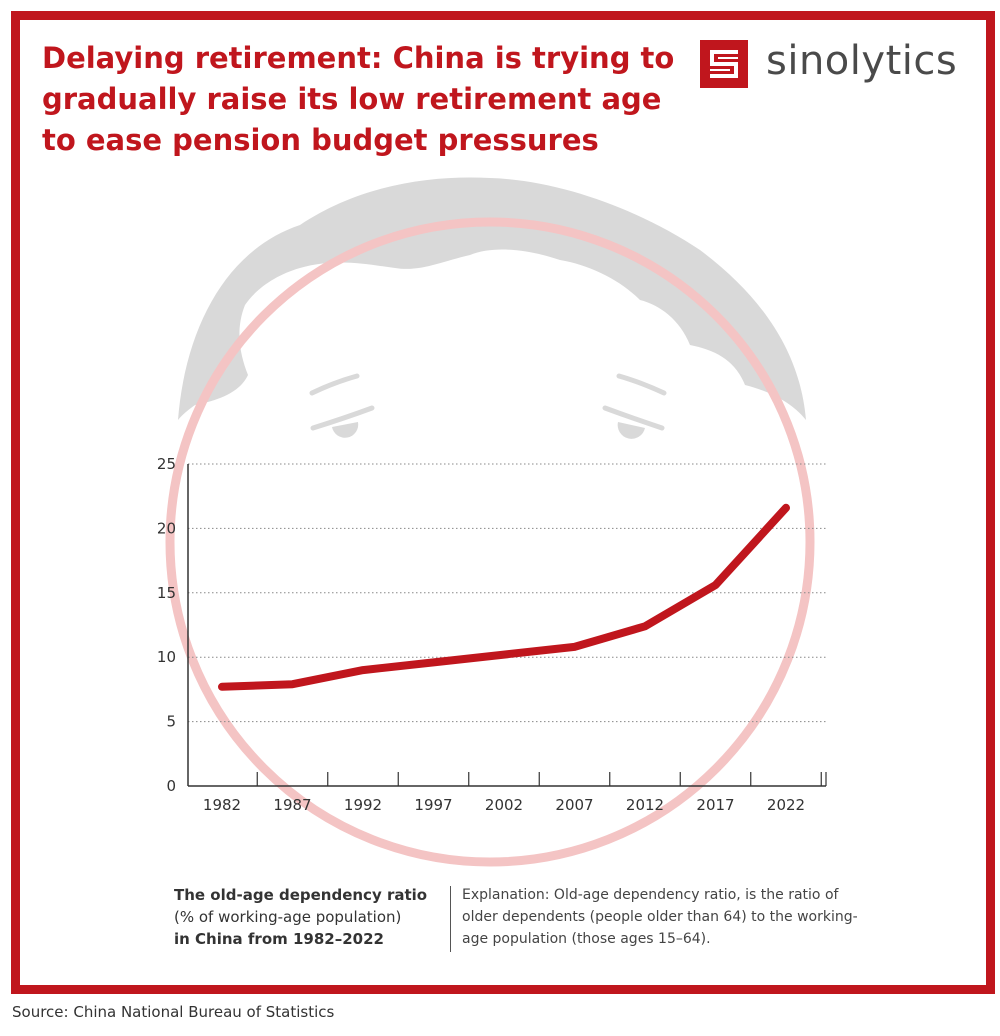 The width and height of the screenshot is (1000, 1036). Describe the element at coordinates (631, 430) in the screenshot. I see `right-pupil` at that location.